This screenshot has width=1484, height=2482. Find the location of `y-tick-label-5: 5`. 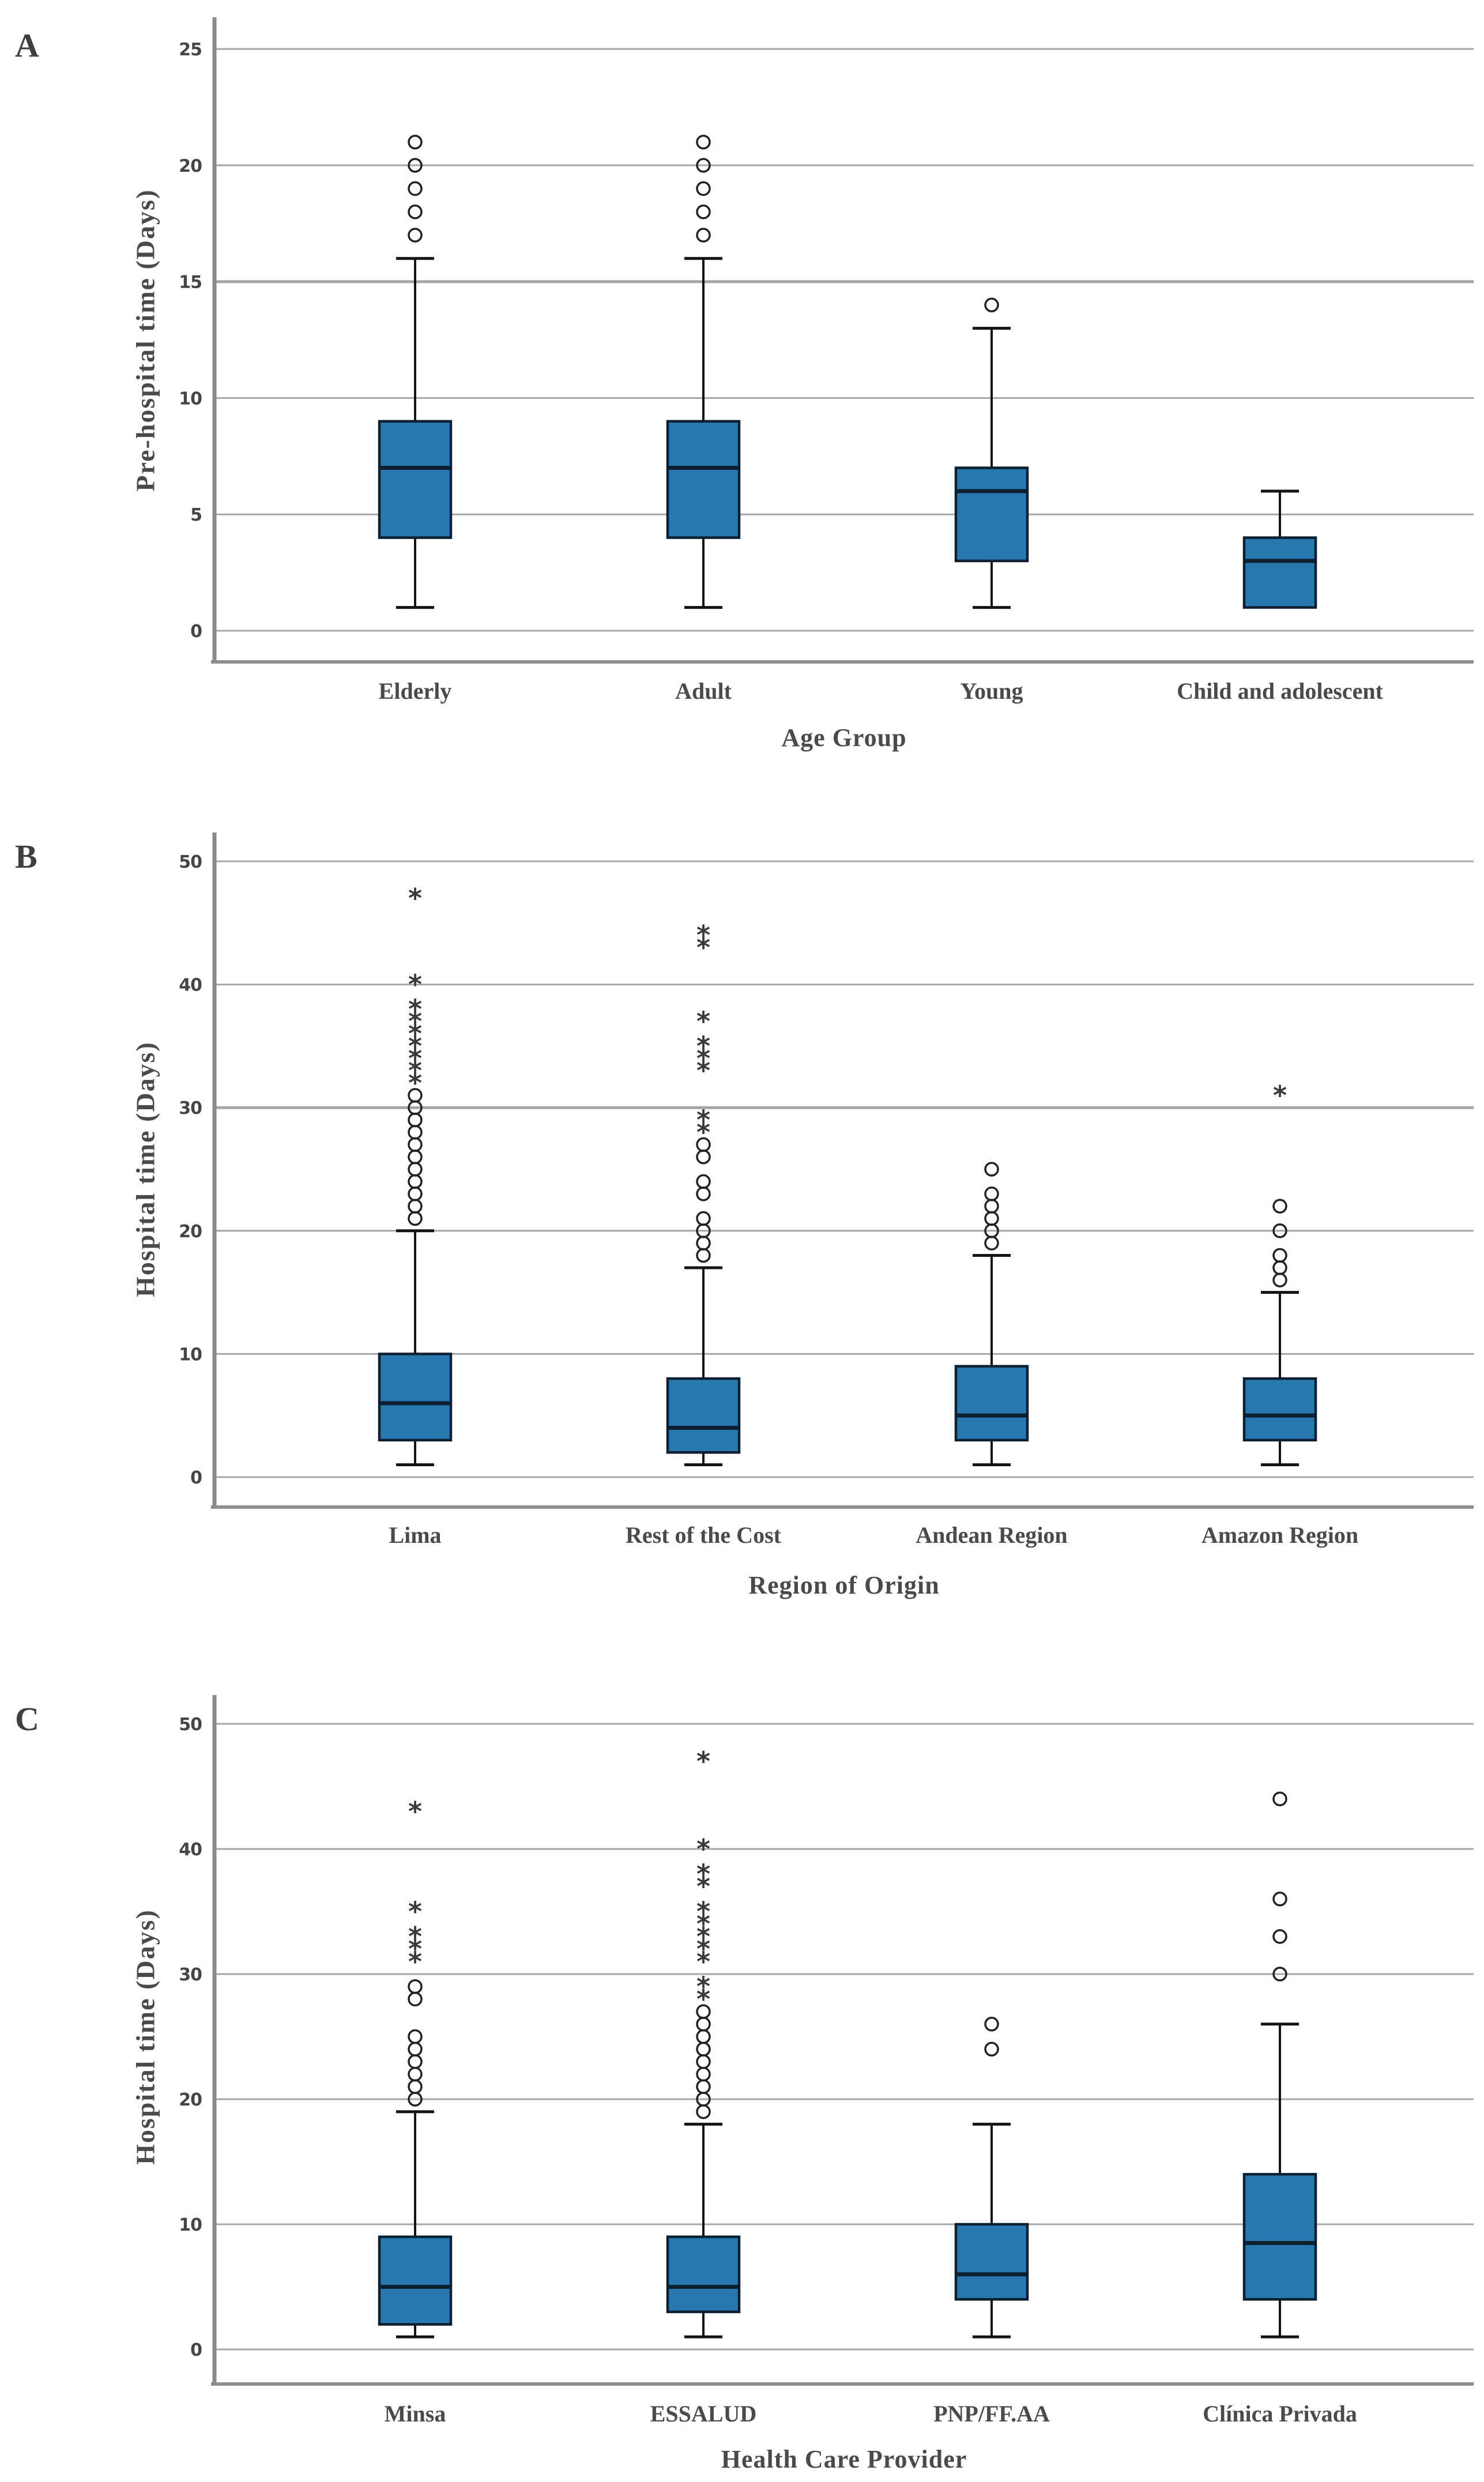

y-tick-label-5: 5 is located at coordinates (196, 515).